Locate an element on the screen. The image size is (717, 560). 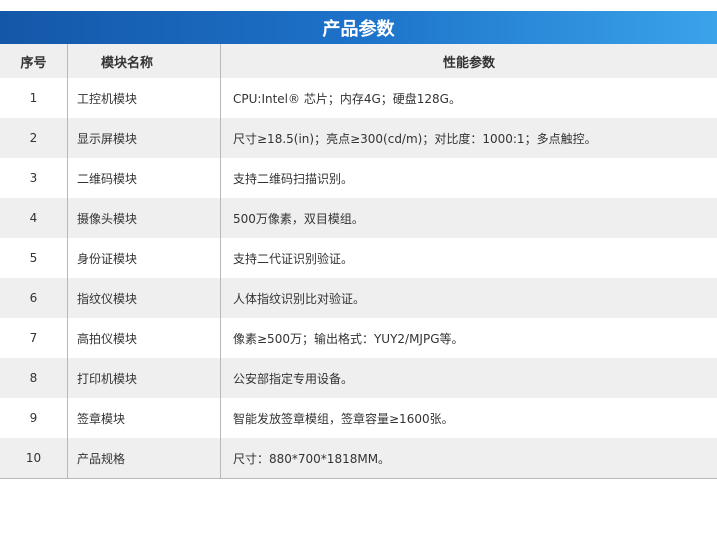
row-module: 打印机模块 is located at coordinates (144, 378).